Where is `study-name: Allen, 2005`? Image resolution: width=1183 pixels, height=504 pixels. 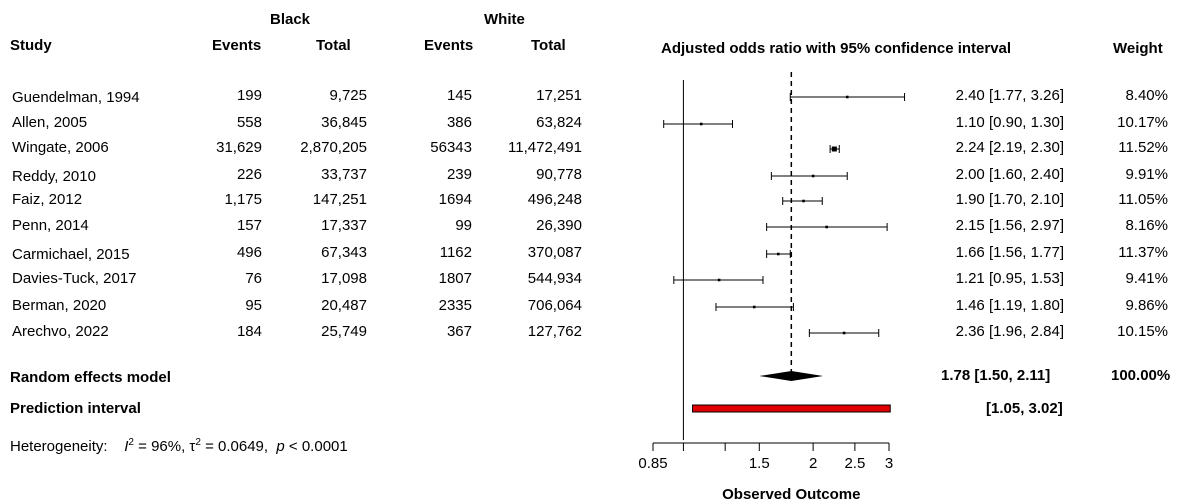 study-name: Allen, 2005 is located at coordinates (50, 122).